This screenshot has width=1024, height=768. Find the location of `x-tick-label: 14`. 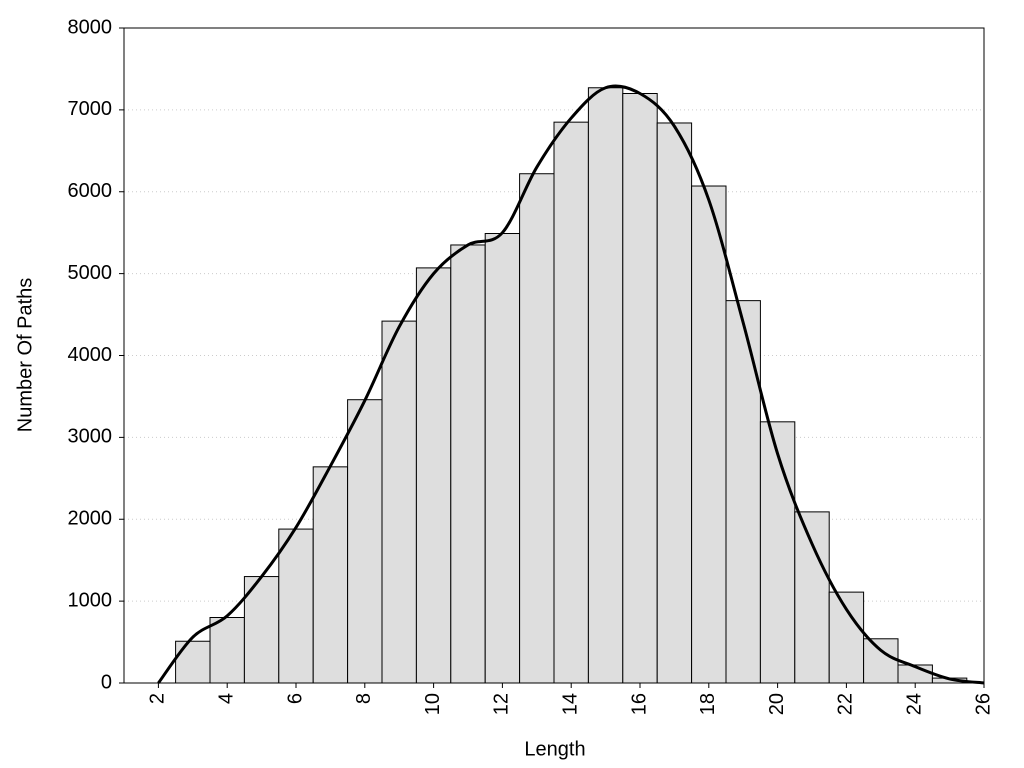

x-tick-label: 14 is located at coordinates (570, 704).